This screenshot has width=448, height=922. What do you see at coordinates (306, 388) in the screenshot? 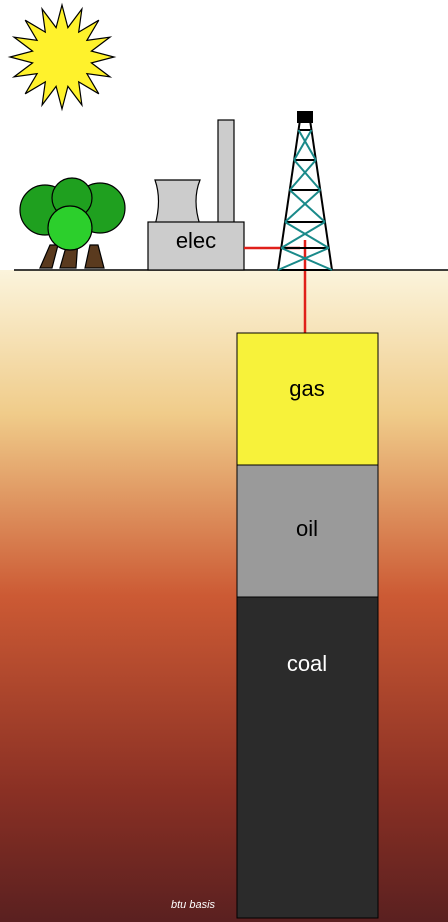
I see `layer-label: gas` at bounding box center [306, 388].